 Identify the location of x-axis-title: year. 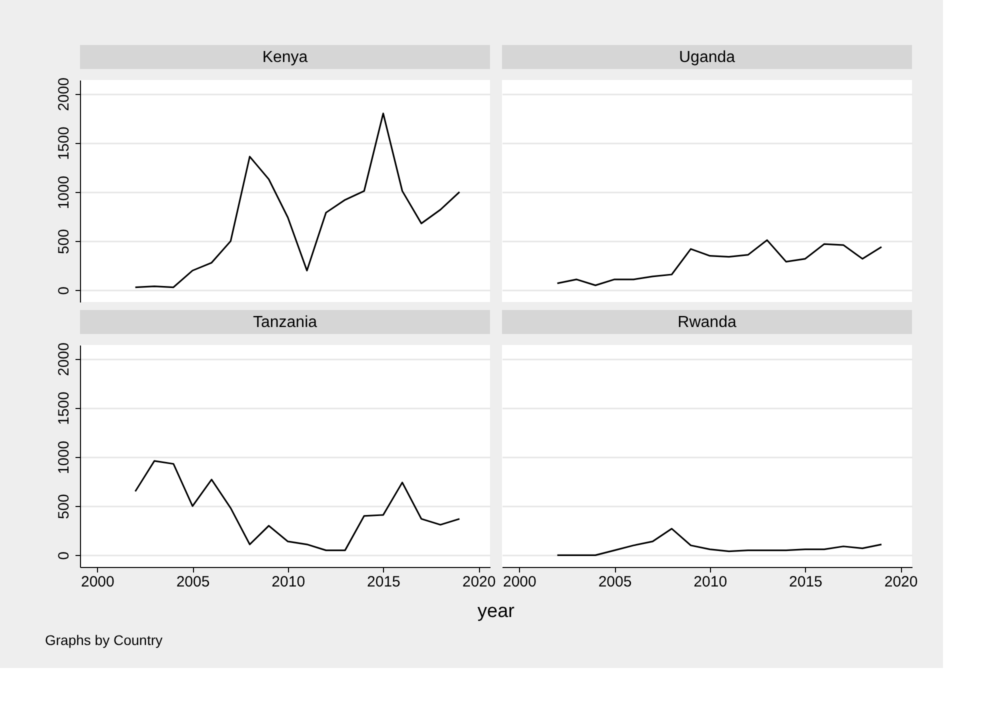
(497, 611).